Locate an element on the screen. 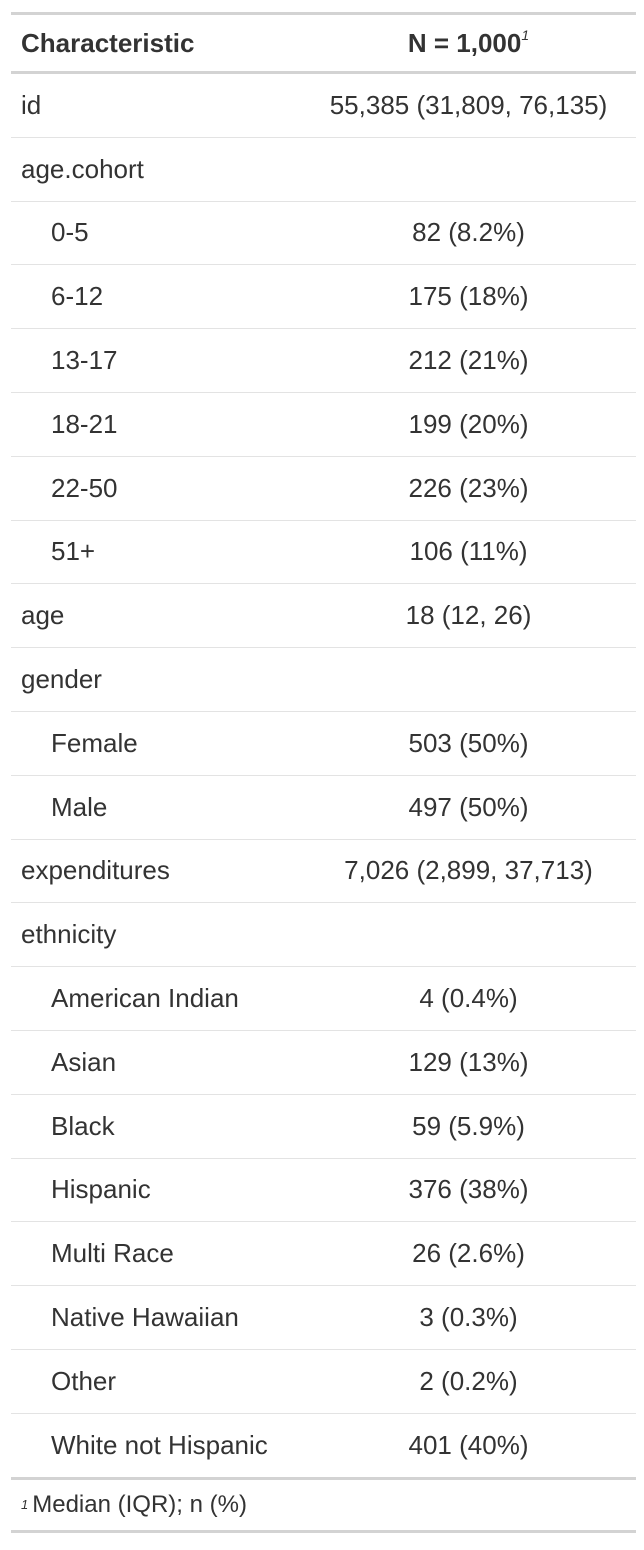  table-row: Female 503 (50%) is located at coordinates (323, 744).